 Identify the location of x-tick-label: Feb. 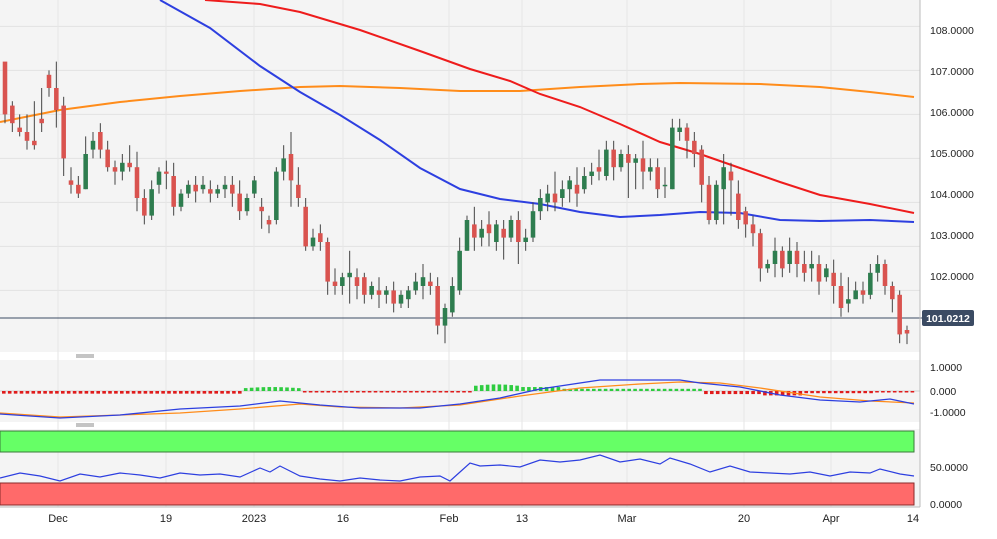
(449, 519).